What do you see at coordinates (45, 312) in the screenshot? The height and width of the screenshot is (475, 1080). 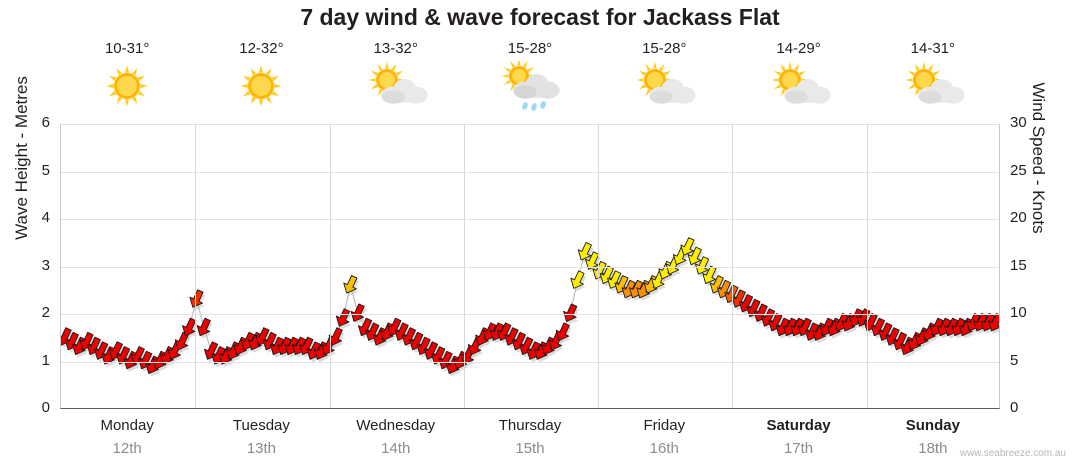 I see `left-tick-label: 2` at bounding box center [45, 312].